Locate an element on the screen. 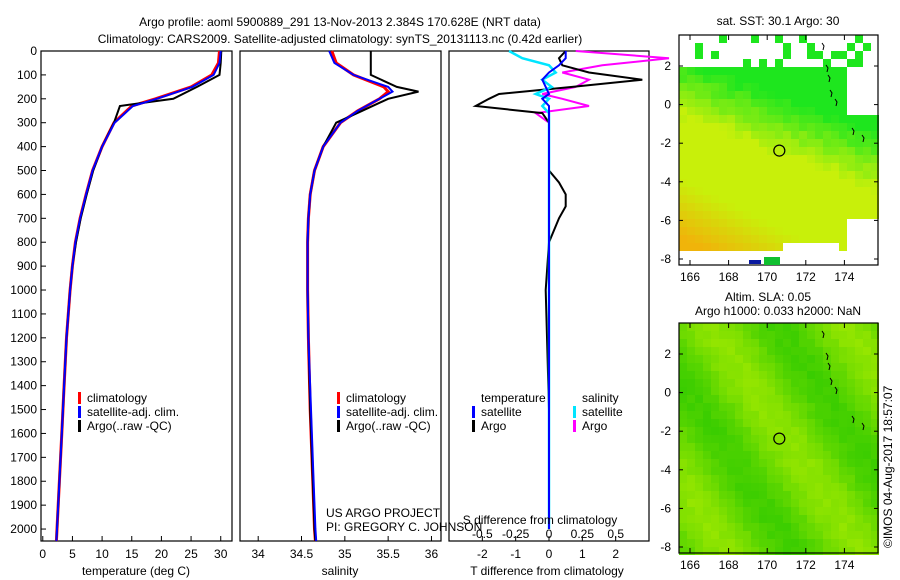 Image resolution: width=900 pixels, height=580 pixels. y-tick-label: 1200 is located at coordinates (23, 338).